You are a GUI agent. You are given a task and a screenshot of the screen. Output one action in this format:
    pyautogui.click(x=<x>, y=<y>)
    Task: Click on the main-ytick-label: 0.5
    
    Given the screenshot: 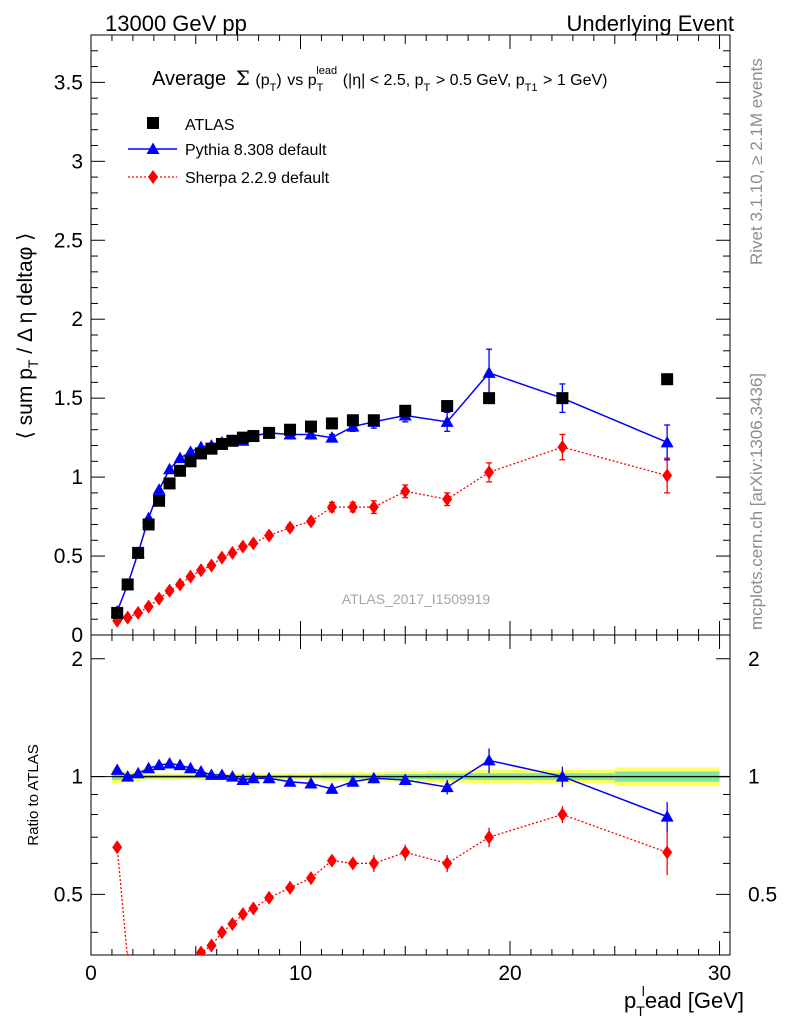 What is the action you would take?
    pyautogui.click(x=68, y=556)
    